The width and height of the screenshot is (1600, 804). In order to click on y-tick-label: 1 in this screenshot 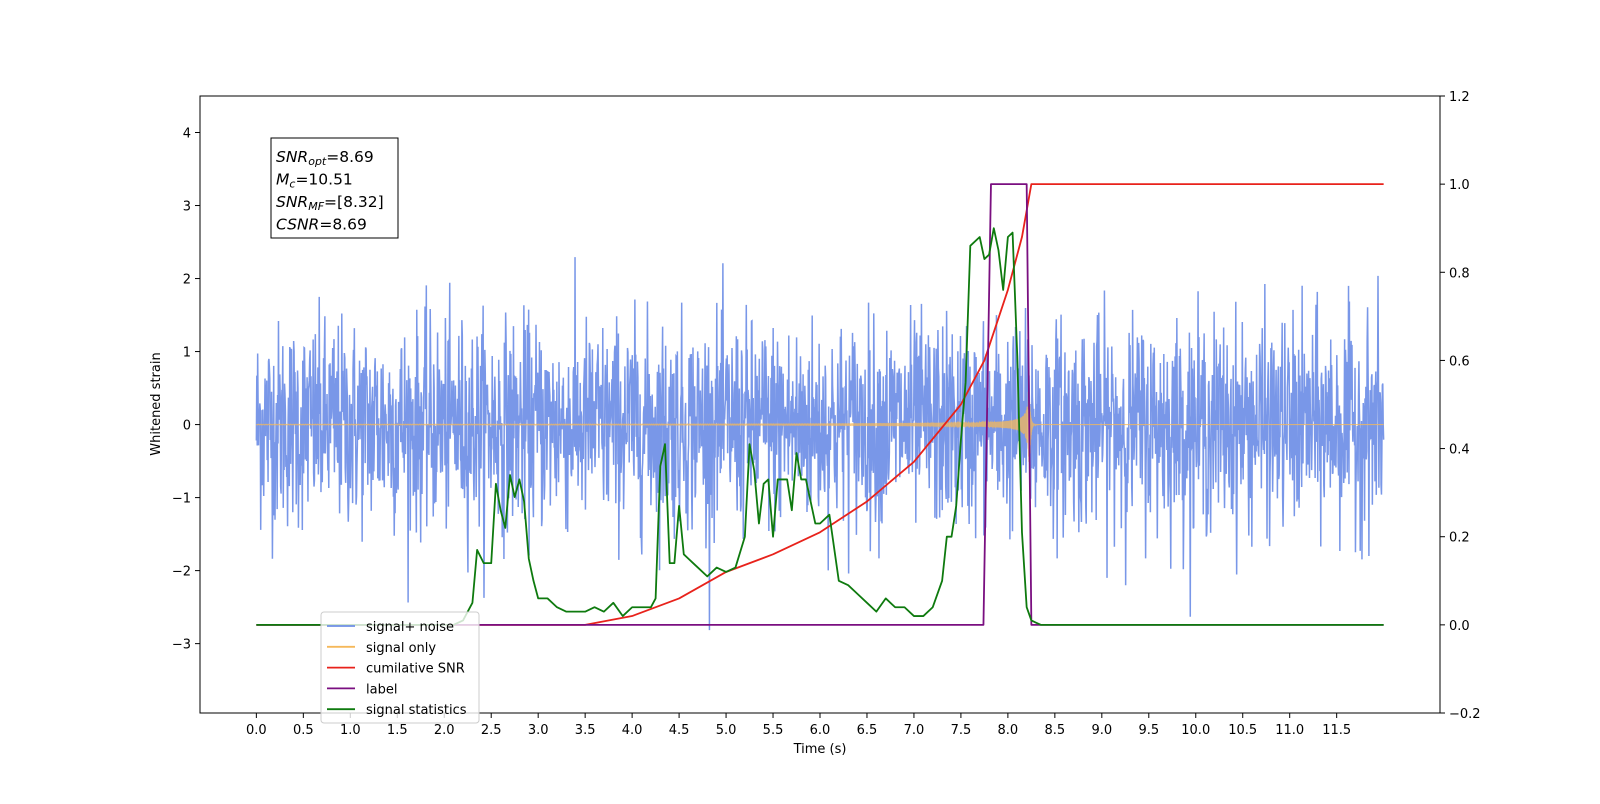, I will do `click(187, 353)`.